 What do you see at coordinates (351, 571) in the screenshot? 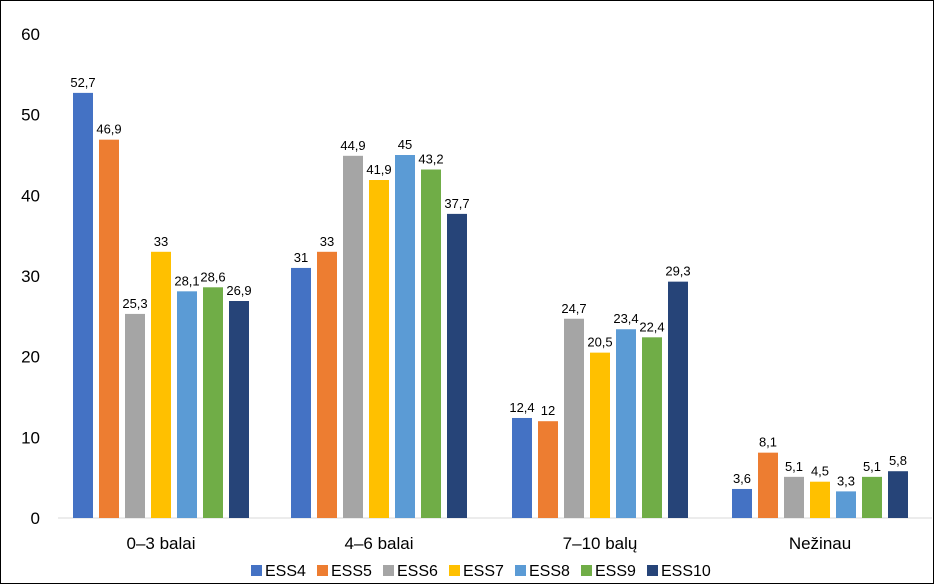
I see `legend-label: ESS5` at bounding box center [351, 571].